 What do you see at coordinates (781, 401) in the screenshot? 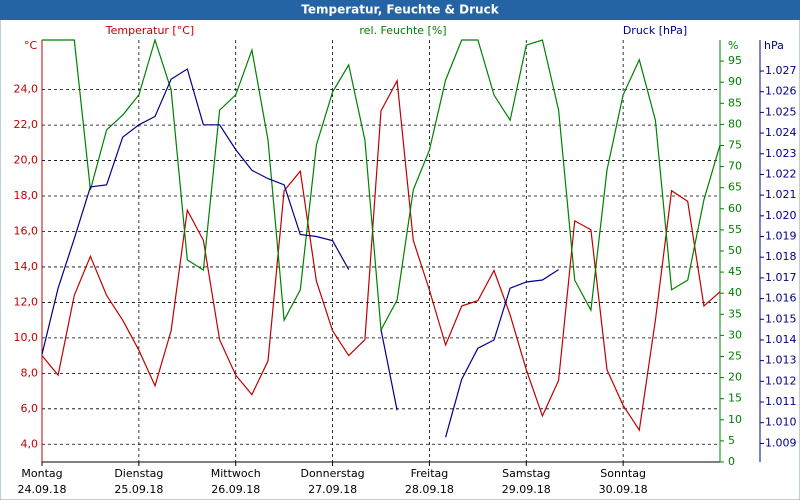
I see `y3-tick-label: 1.011` at bounding box center [781, 401].